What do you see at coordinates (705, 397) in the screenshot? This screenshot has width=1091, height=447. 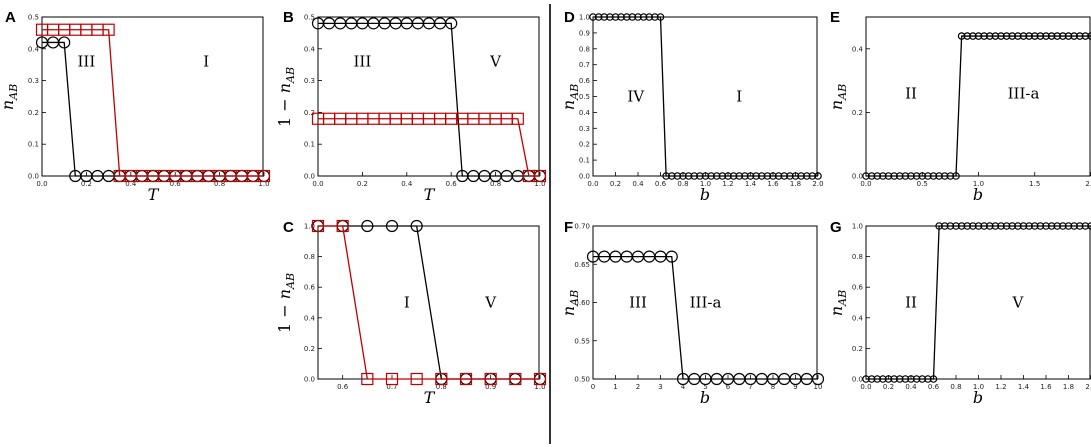 I see `x-axis-label: b` at bounding box center [705, 397].